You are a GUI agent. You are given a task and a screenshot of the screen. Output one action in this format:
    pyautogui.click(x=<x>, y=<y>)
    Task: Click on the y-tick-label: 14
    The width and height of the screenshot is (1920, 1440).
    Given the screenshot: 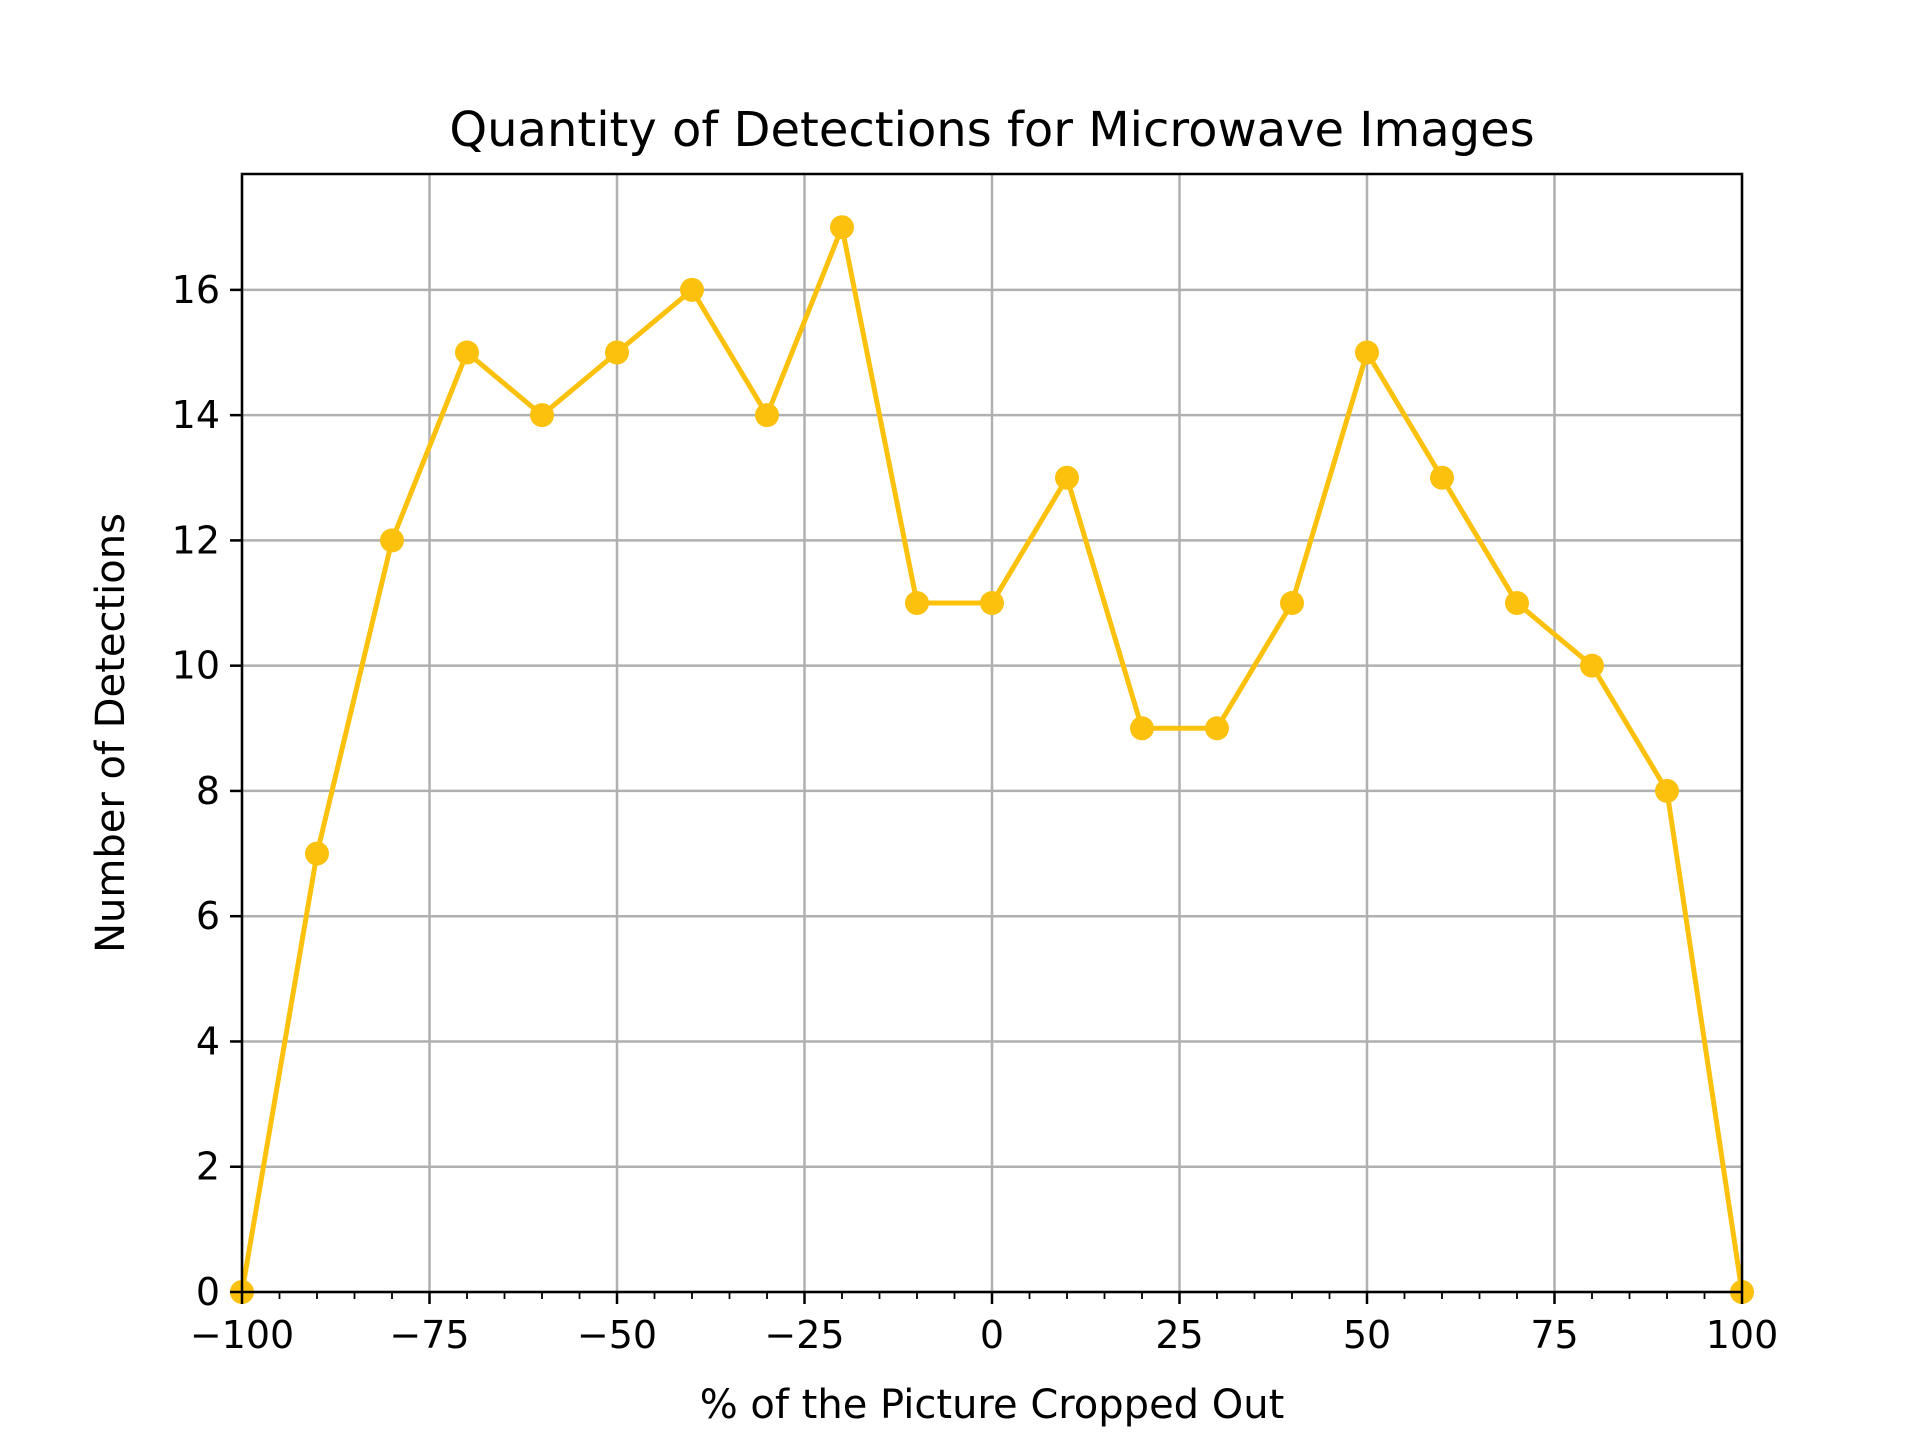 What is the action you would take?
    pyautogui.click(x=196, y=415)
    